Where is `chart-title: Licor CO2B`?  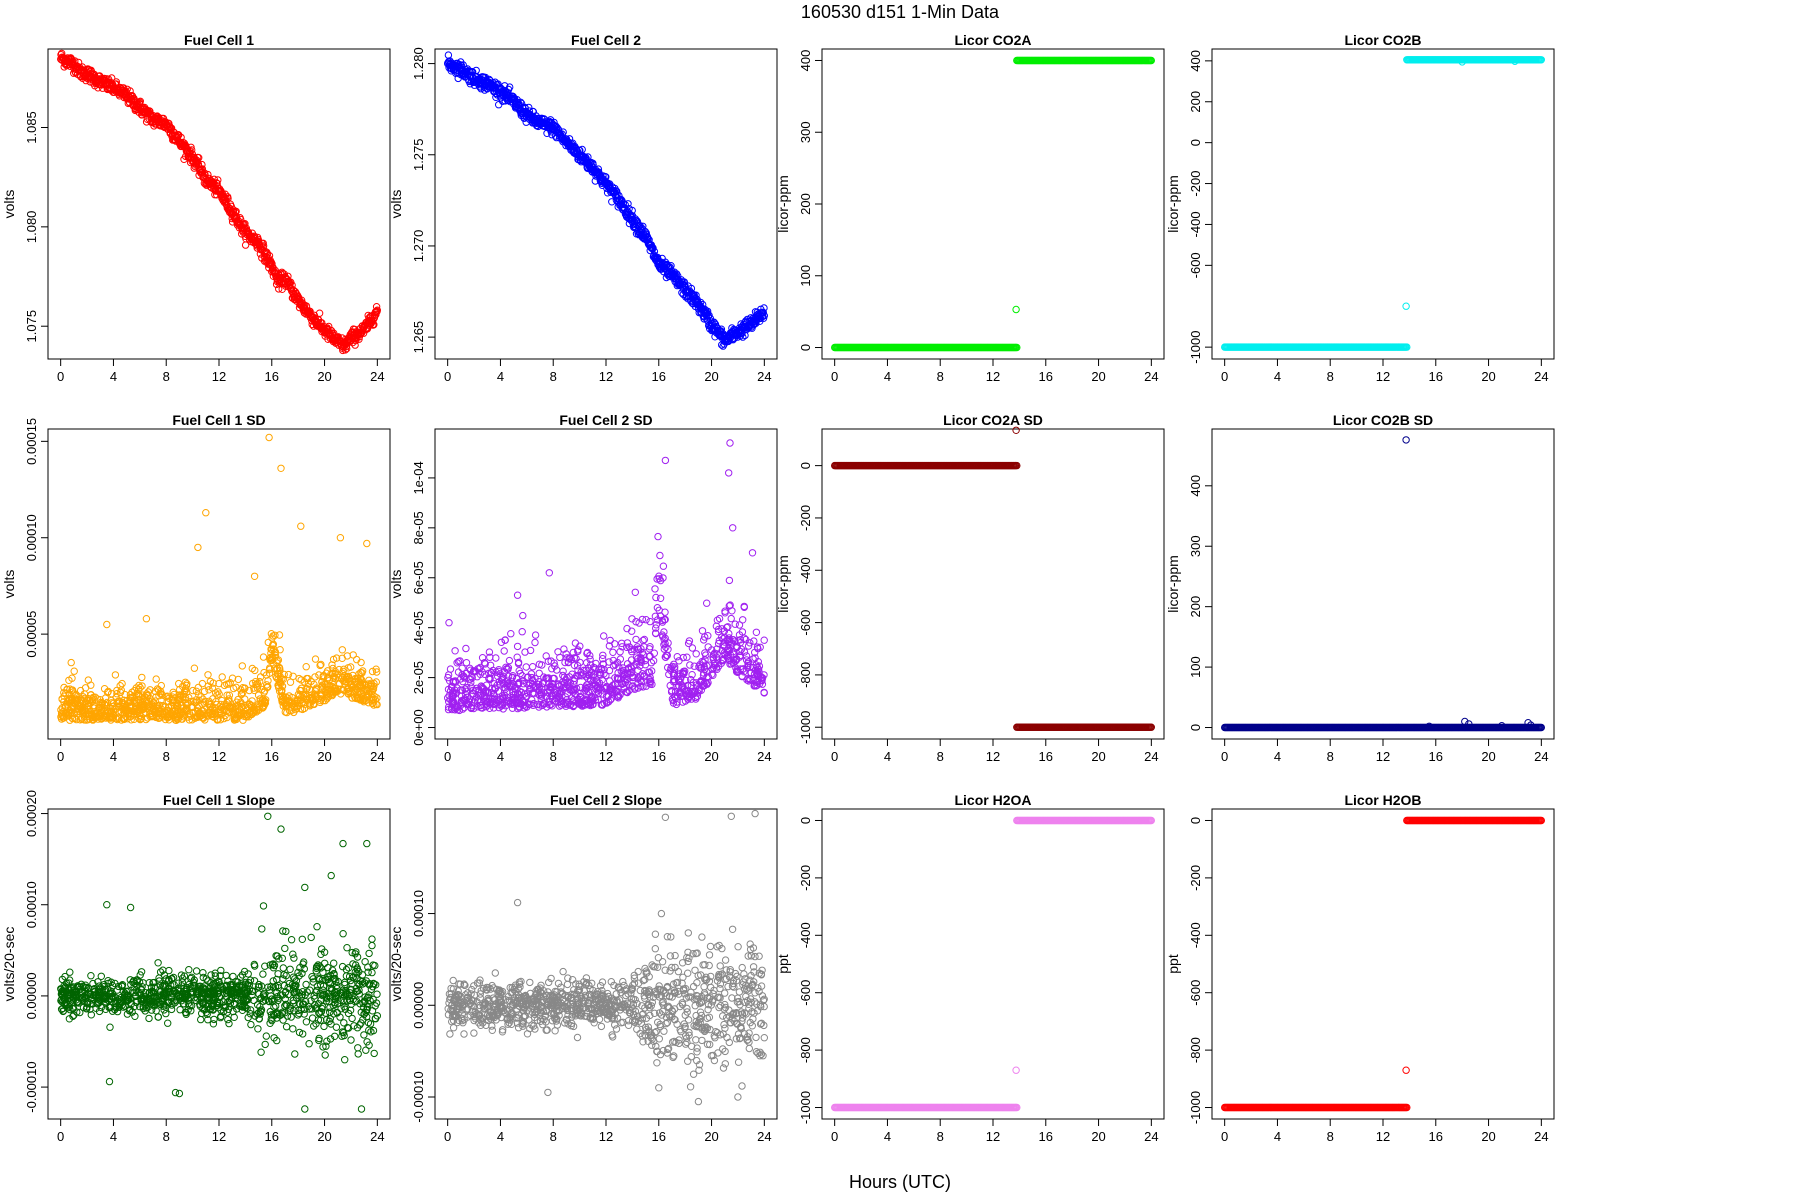 chart-title: Licor CO2B is located at coordinates (1382, 40).